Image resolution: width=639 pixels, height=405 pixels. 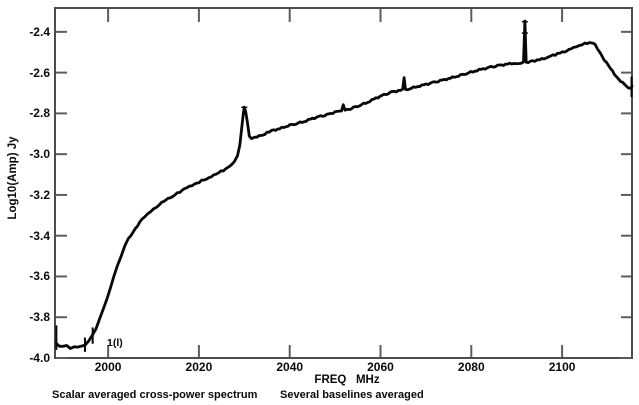 What do you see at coordinates (380, 367) in the screenshot?
I see `x-tick-label: 2060` at bounding box center [380, 367].